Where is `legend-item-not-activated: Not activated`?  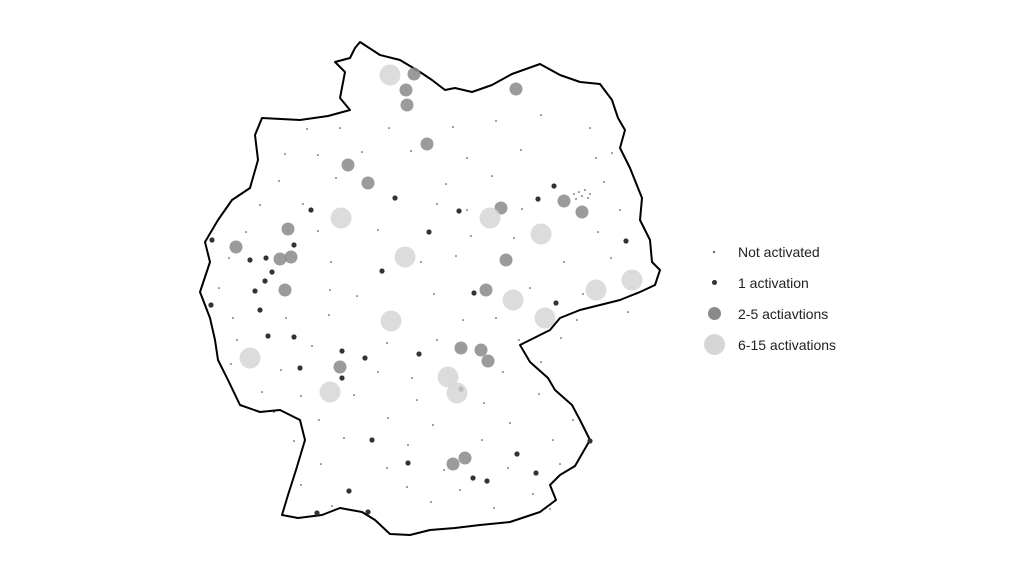 legend-item-not-activated: Not activated is located at coordinates (798, 251).